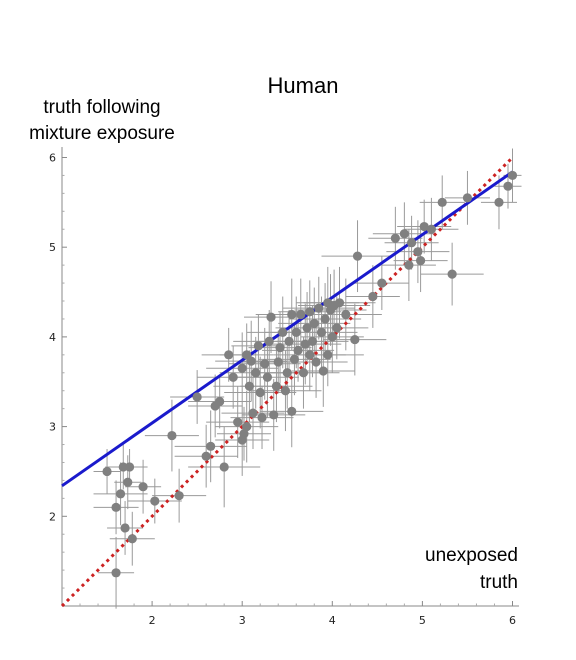 This screenshot has height=660, width=576. Describe the element at coordinates (102, 133) in the screenshot. I see `y-axis-label-line2: mixture exposure` at that location.